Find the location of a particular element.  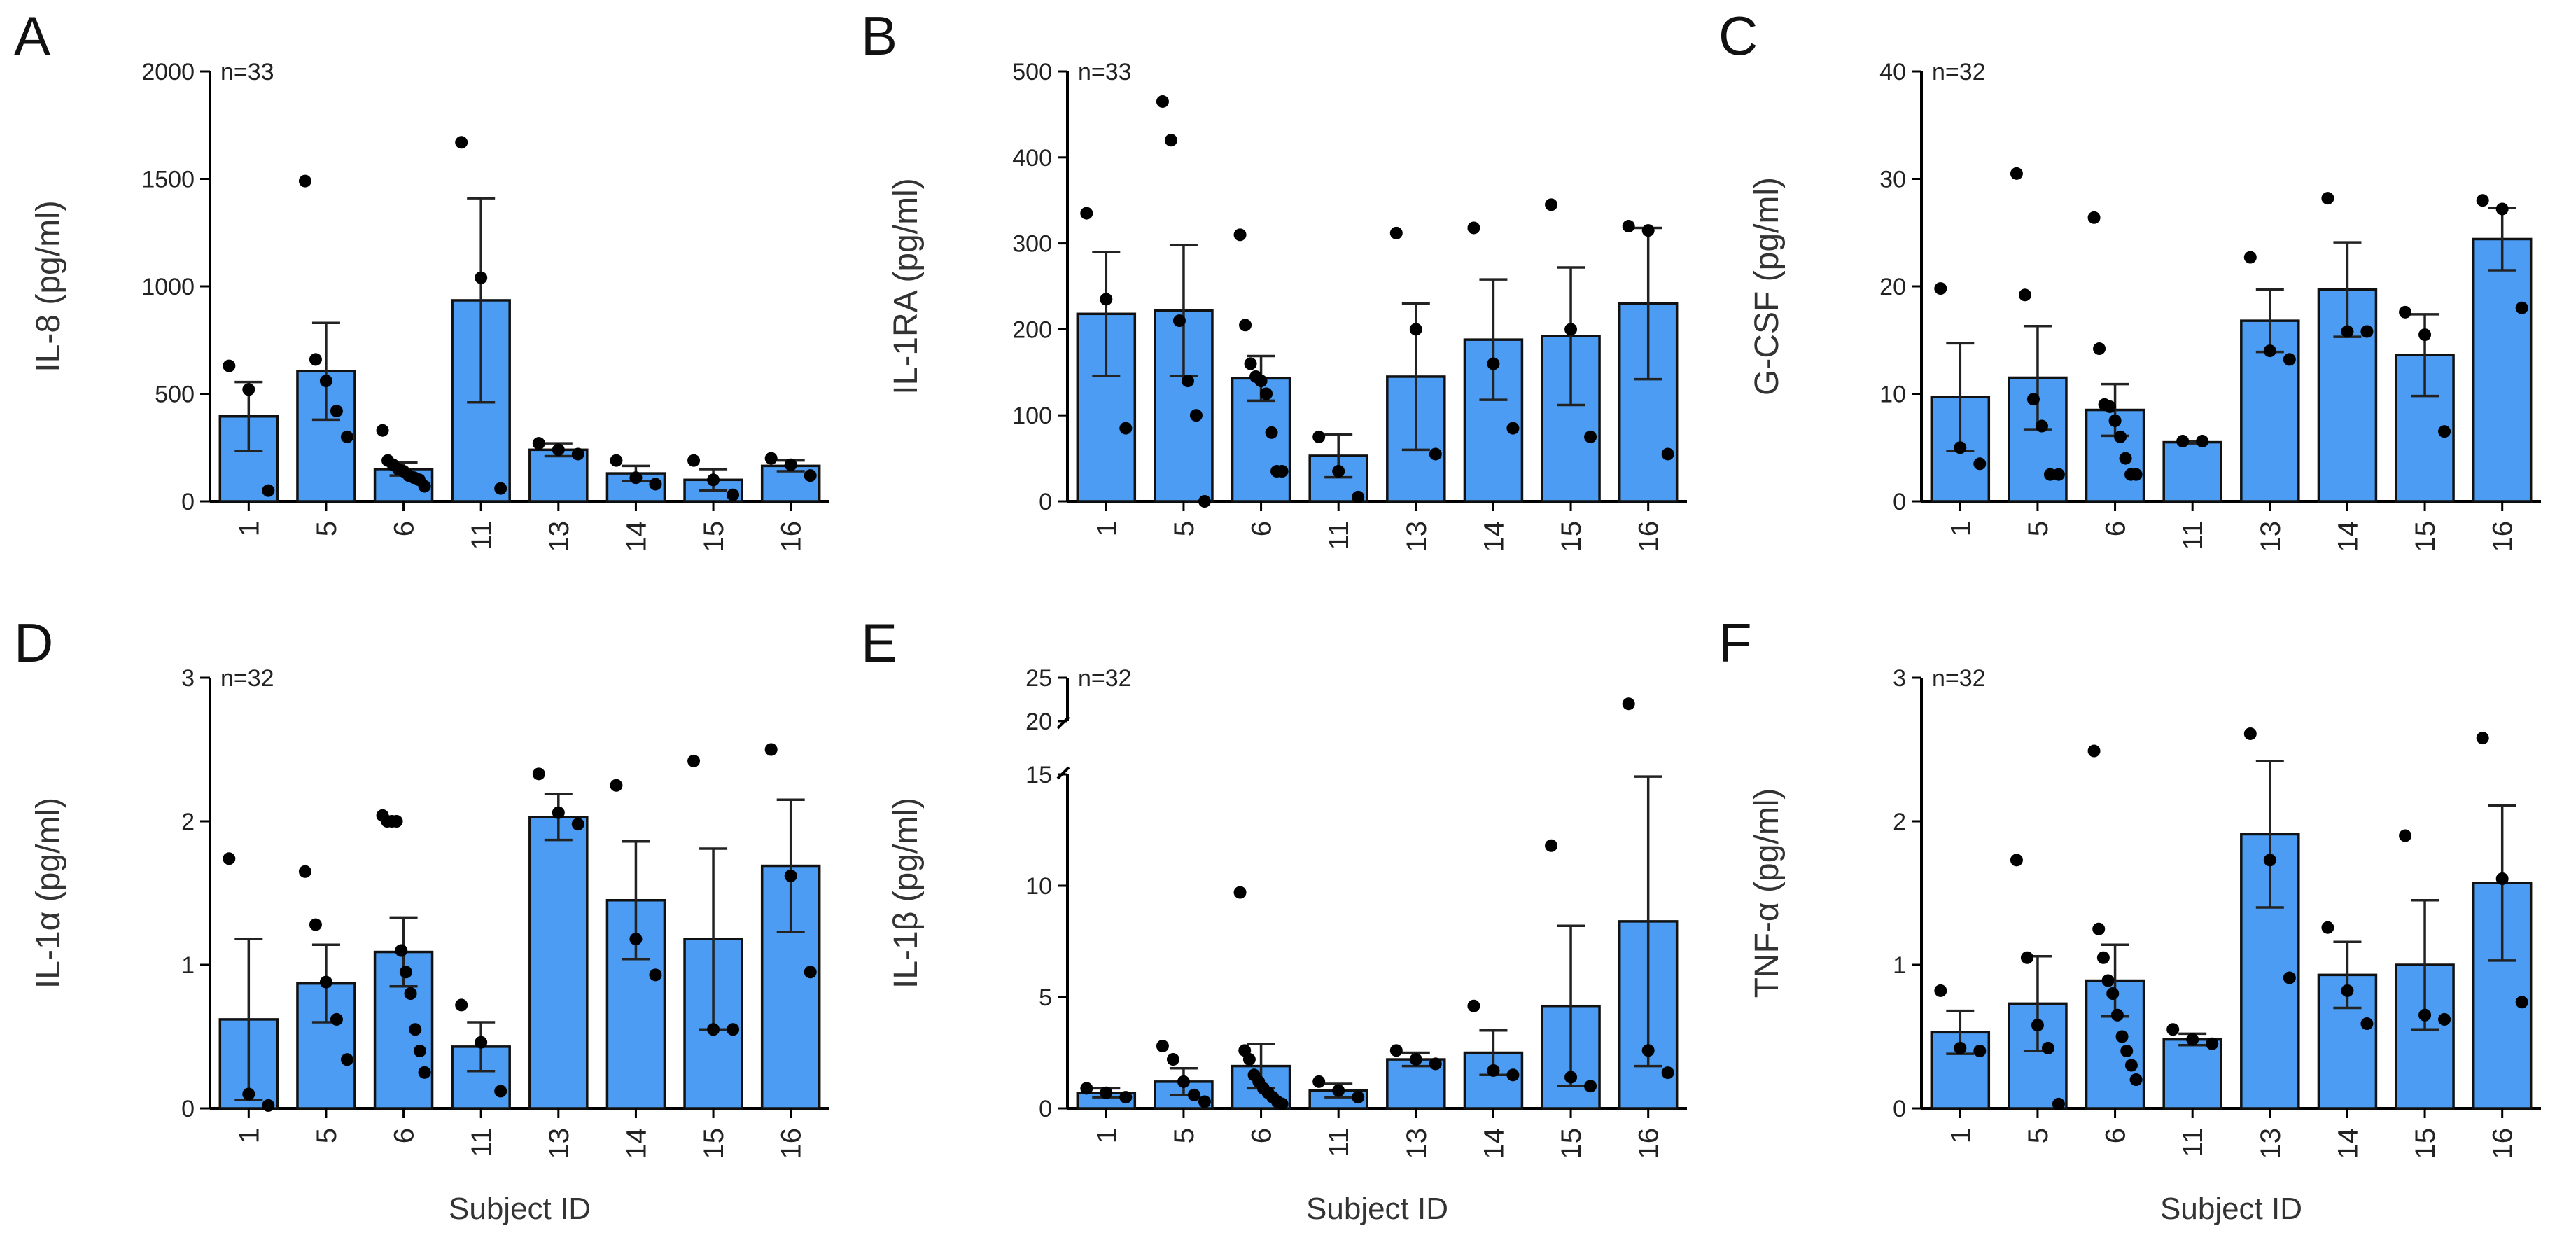

y-axis-label: IL-1α (pg/ml) is located at coordinates (48, 893).